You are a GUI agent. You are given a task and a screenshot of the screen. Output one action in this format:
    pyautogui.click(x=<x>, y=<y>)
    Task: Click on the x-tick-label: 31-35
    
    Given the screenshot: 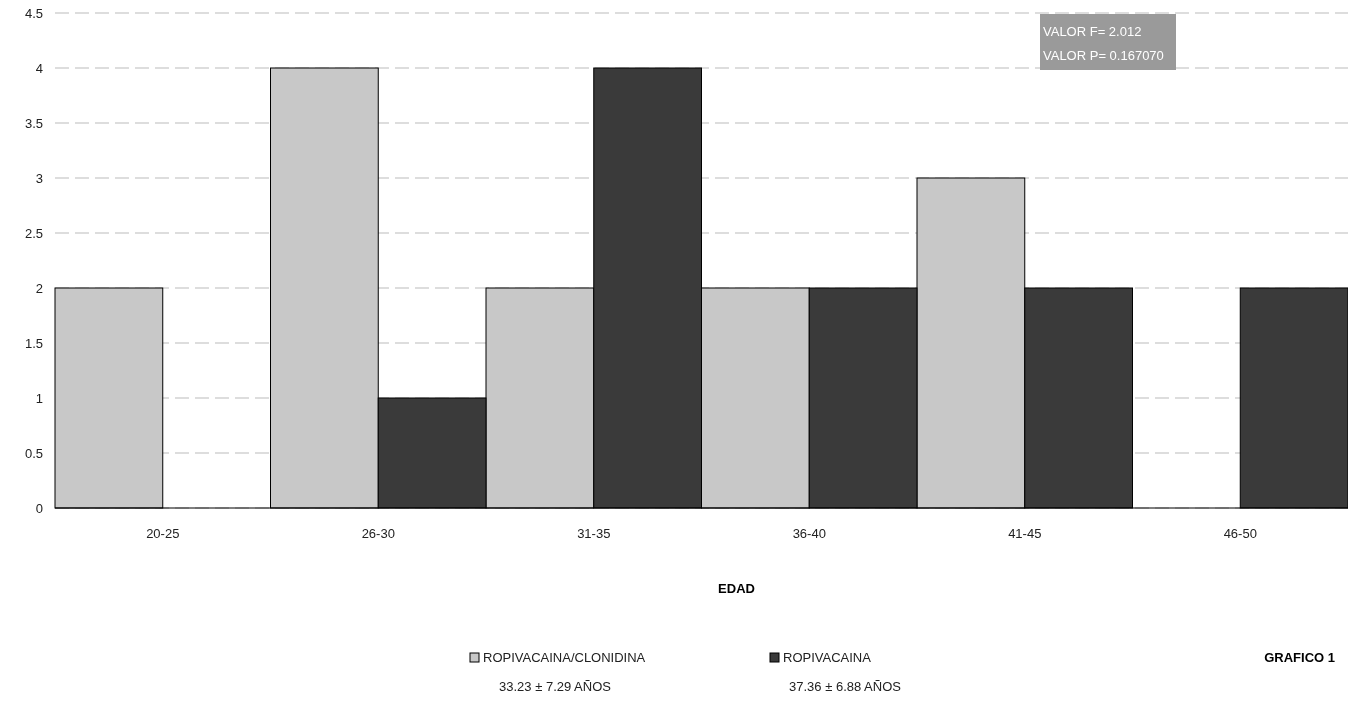 What is the action you would take?
    pyautogui.click(x=594, y=533)
    